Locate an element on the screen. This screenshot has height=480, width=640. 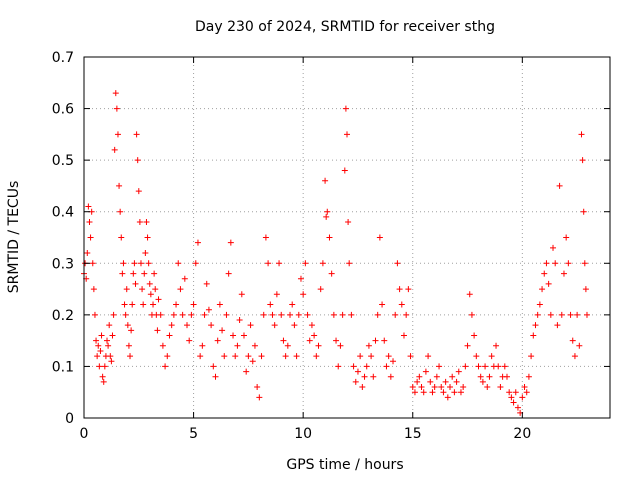
x-axis-label: GPS time / hours is located at coordinates (344, 465).